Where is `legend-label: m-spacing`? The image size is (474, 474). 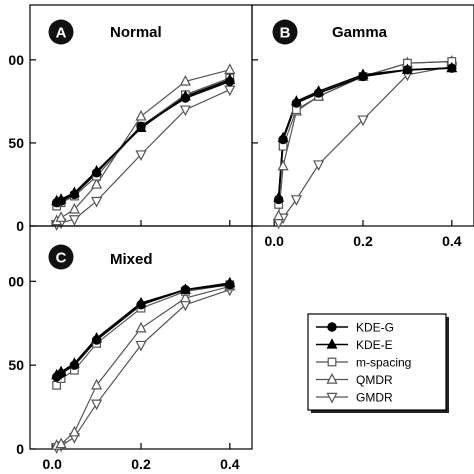
legend-label: m-spacing is located at coordinates (383, 363).